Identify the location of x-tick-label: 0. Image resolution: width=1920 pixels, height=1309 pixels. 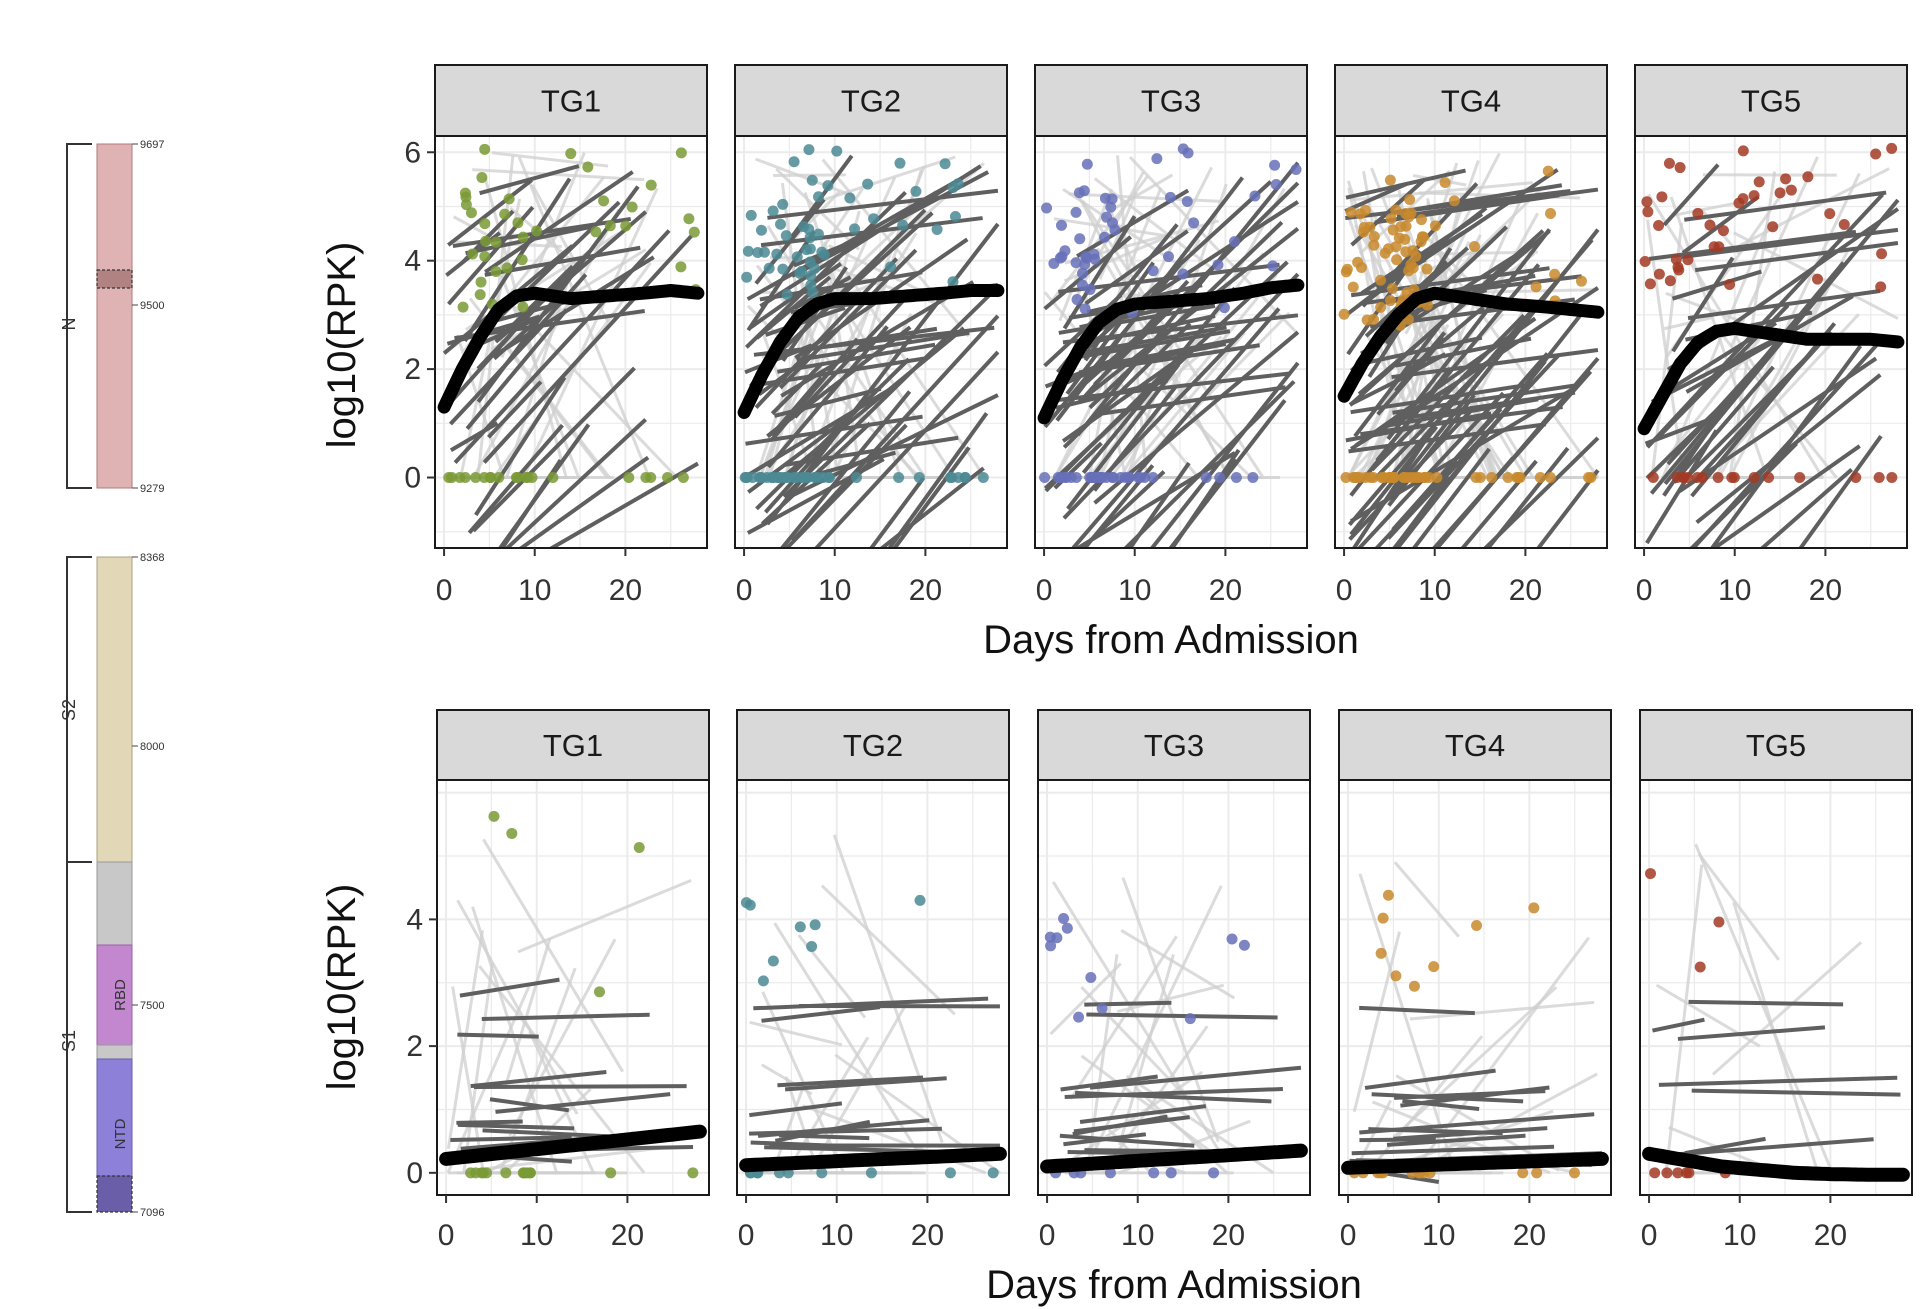
(1047, 1235).